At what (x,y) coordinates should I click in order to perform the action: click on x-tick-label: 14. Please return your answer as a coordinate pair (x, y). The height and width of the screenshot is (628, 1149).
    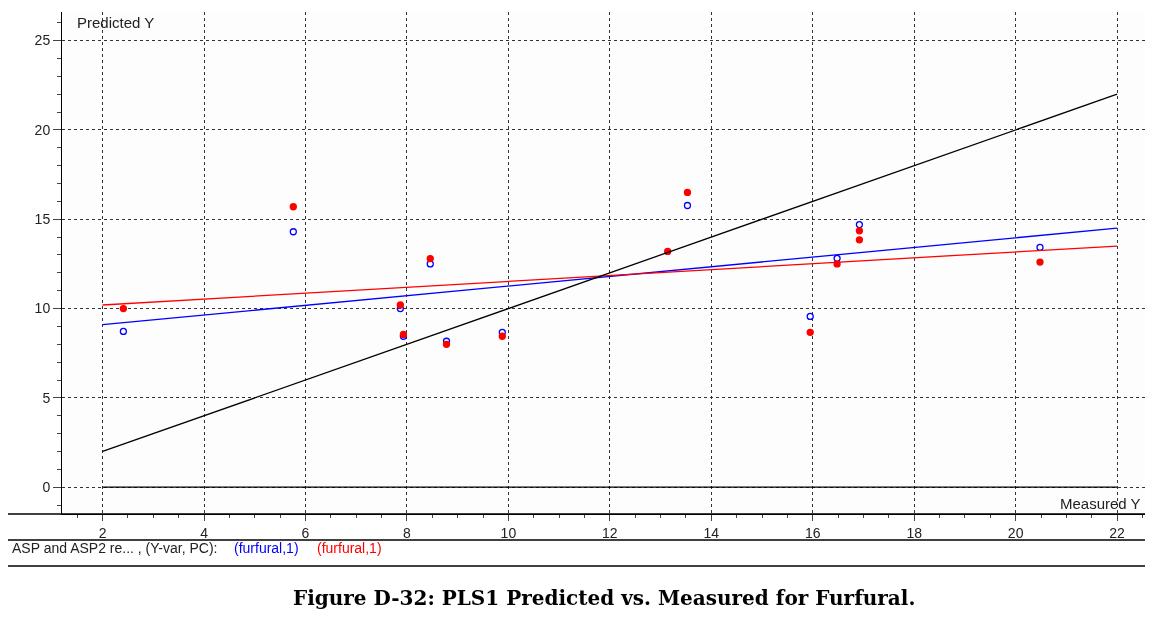
    Looking at the image, I should click on (711, 532).